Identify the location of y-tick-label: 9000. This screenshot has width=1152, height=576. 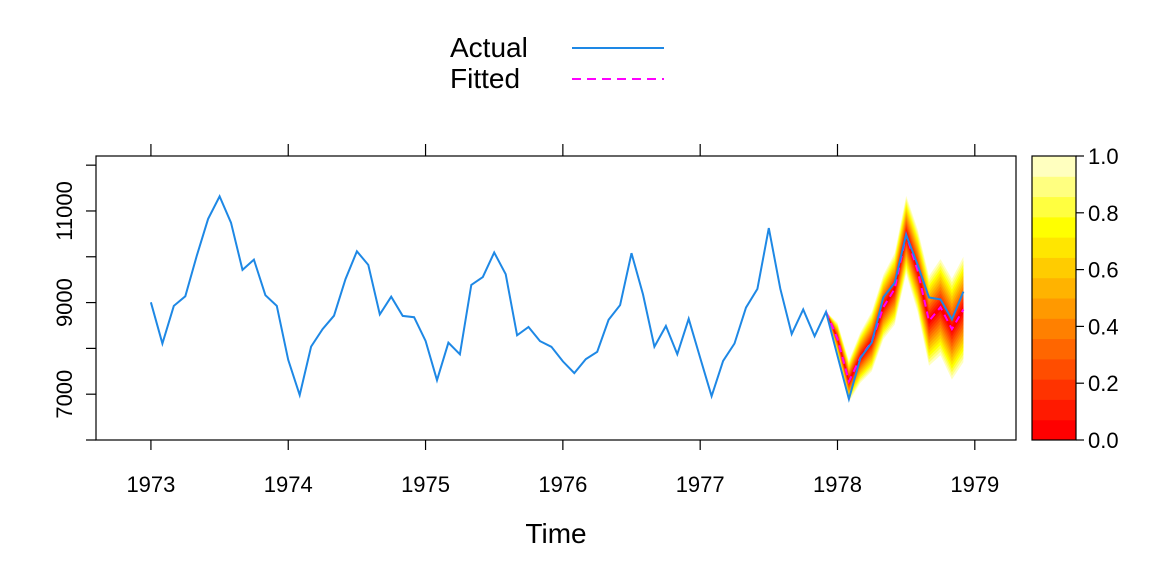
(64, 302).